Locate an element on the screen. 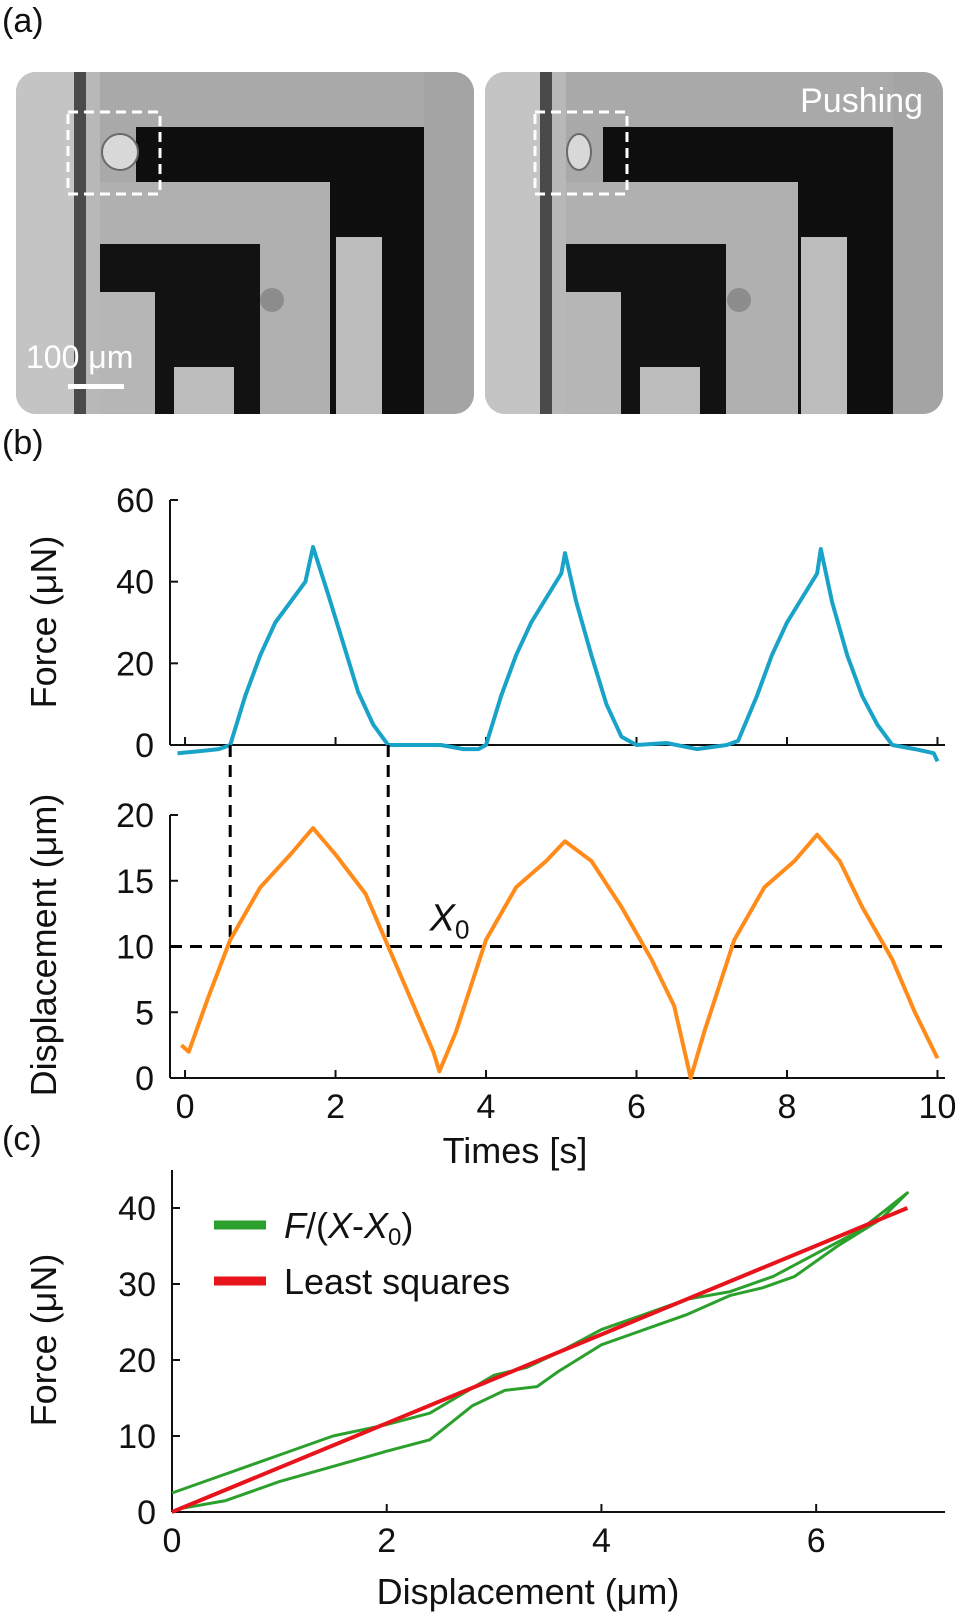  legend: F/(X-X0) Least squares is located at coordinates (362, 1253).